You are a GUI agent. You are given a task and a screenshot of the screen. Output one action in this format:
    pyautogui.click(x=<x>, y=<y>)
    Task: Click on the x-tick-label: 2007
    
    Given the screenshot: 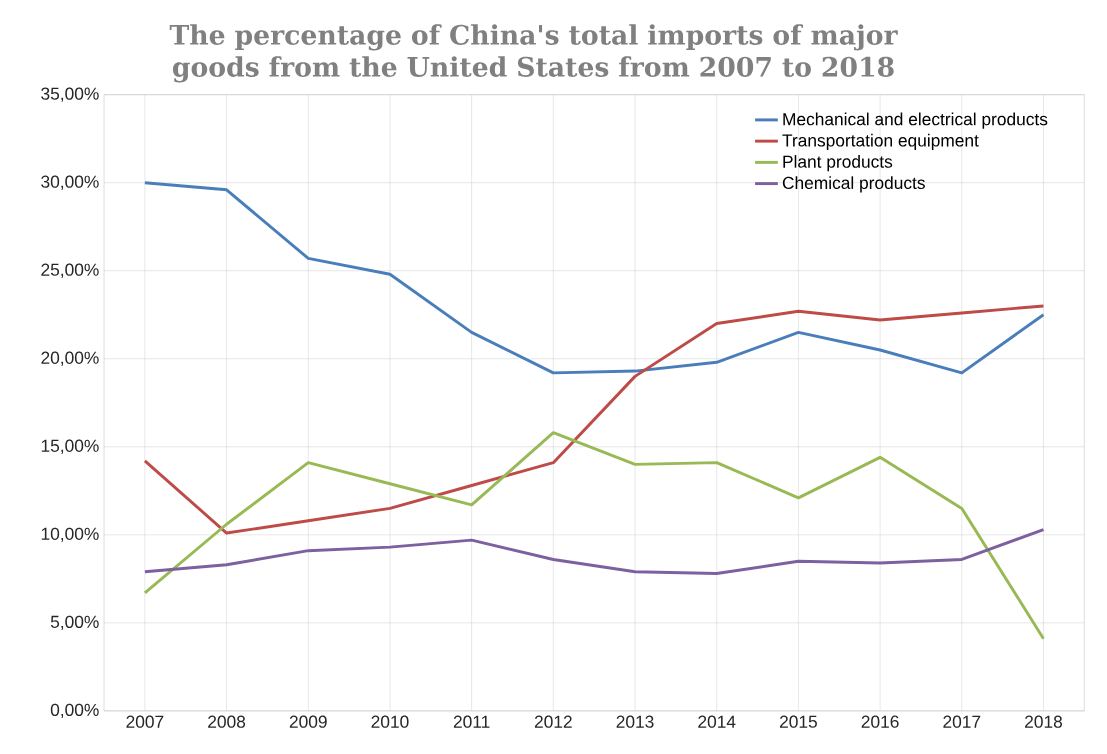 What is the action you would take?
    pyautogui.click(x=145, y=722)
    